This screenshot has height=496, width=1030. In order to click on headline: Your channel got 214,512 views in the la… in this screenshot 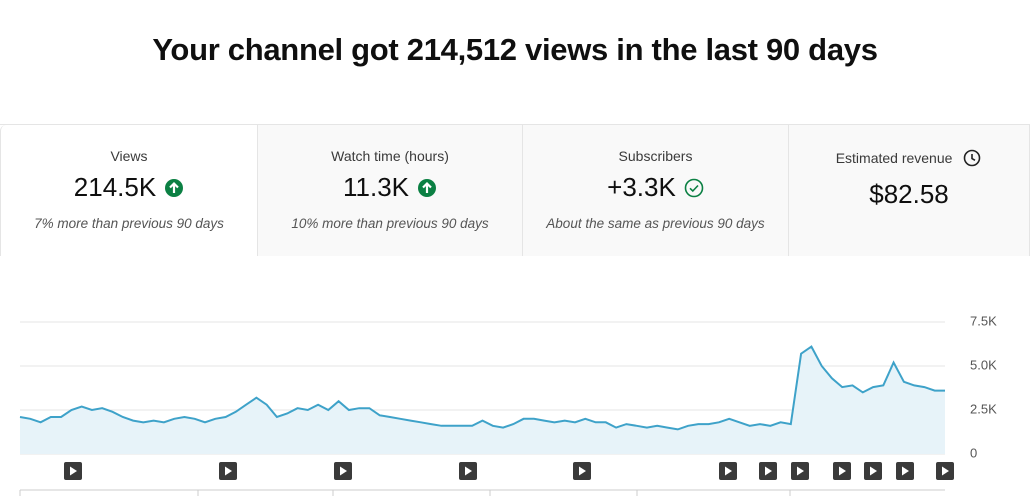, I will do `click(515, 49)`.